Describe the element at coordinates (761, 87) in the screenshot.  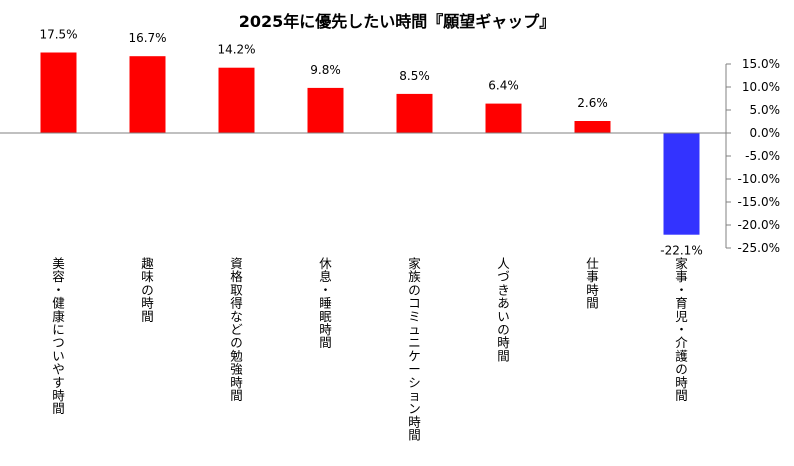
I see `y-tick-label: 10.0%` at that location.